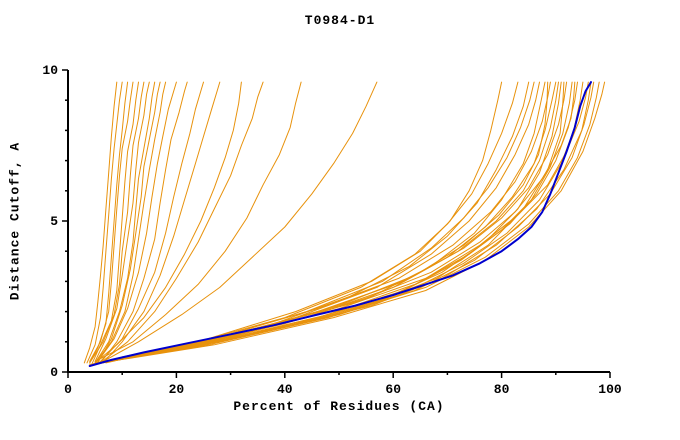  Describe the element at coordinates (502, 389) in the screenshot. I see `x-tick-label: 80` at that location.